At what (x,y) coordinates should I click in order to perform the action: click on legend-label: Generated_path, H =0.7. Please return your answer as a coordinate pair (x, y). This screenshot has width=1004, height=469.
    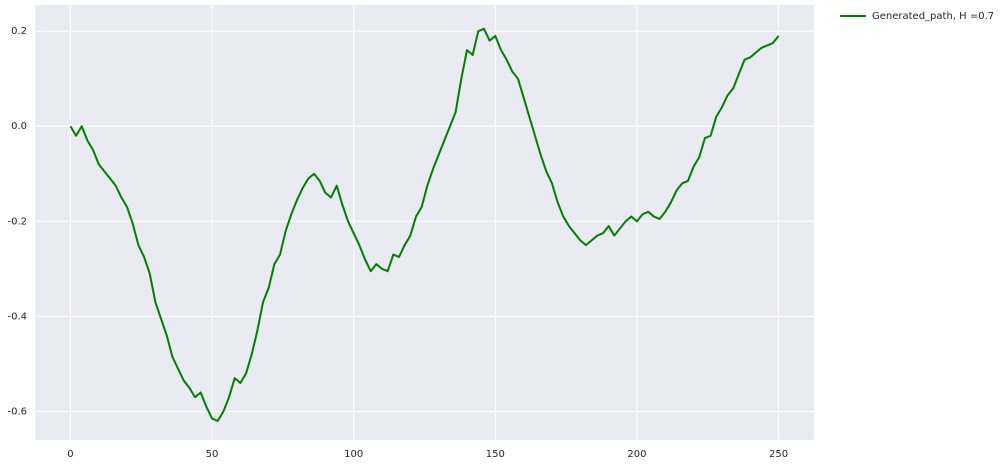
    Looking at the image, I should click on (933, 16).